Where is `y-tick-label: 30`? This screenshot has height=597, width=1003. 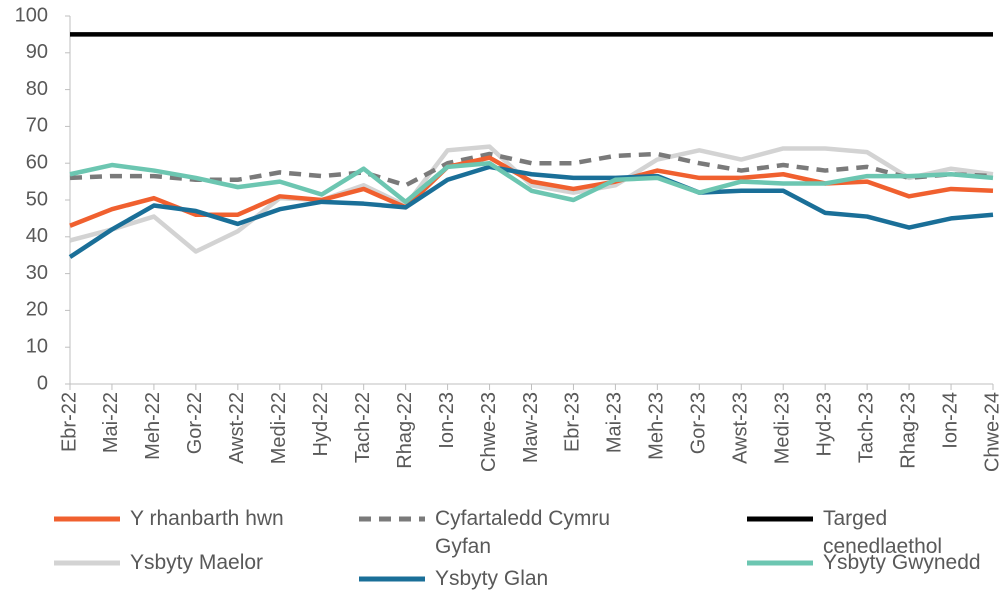
y-tick-label: 30 is located at coordinates (37, 273).